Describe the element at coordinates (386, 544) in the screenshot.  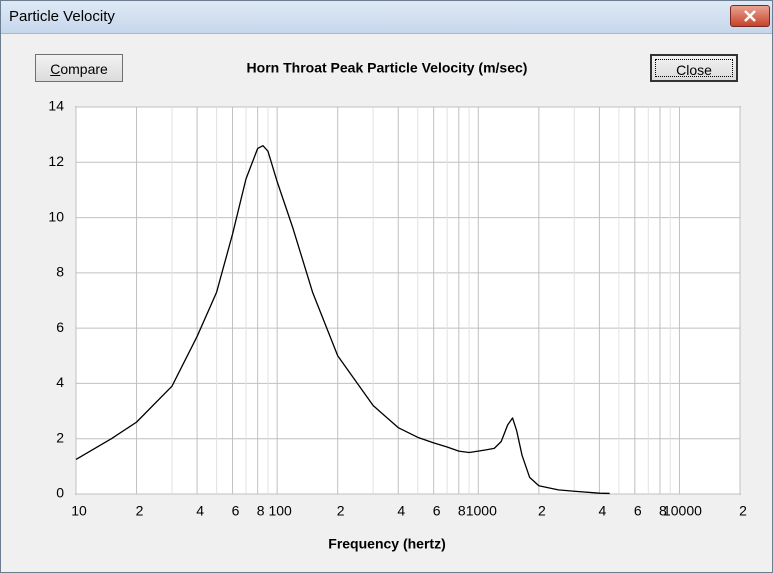
I see `x-axis-label: Frequency (hertz)` at that location.